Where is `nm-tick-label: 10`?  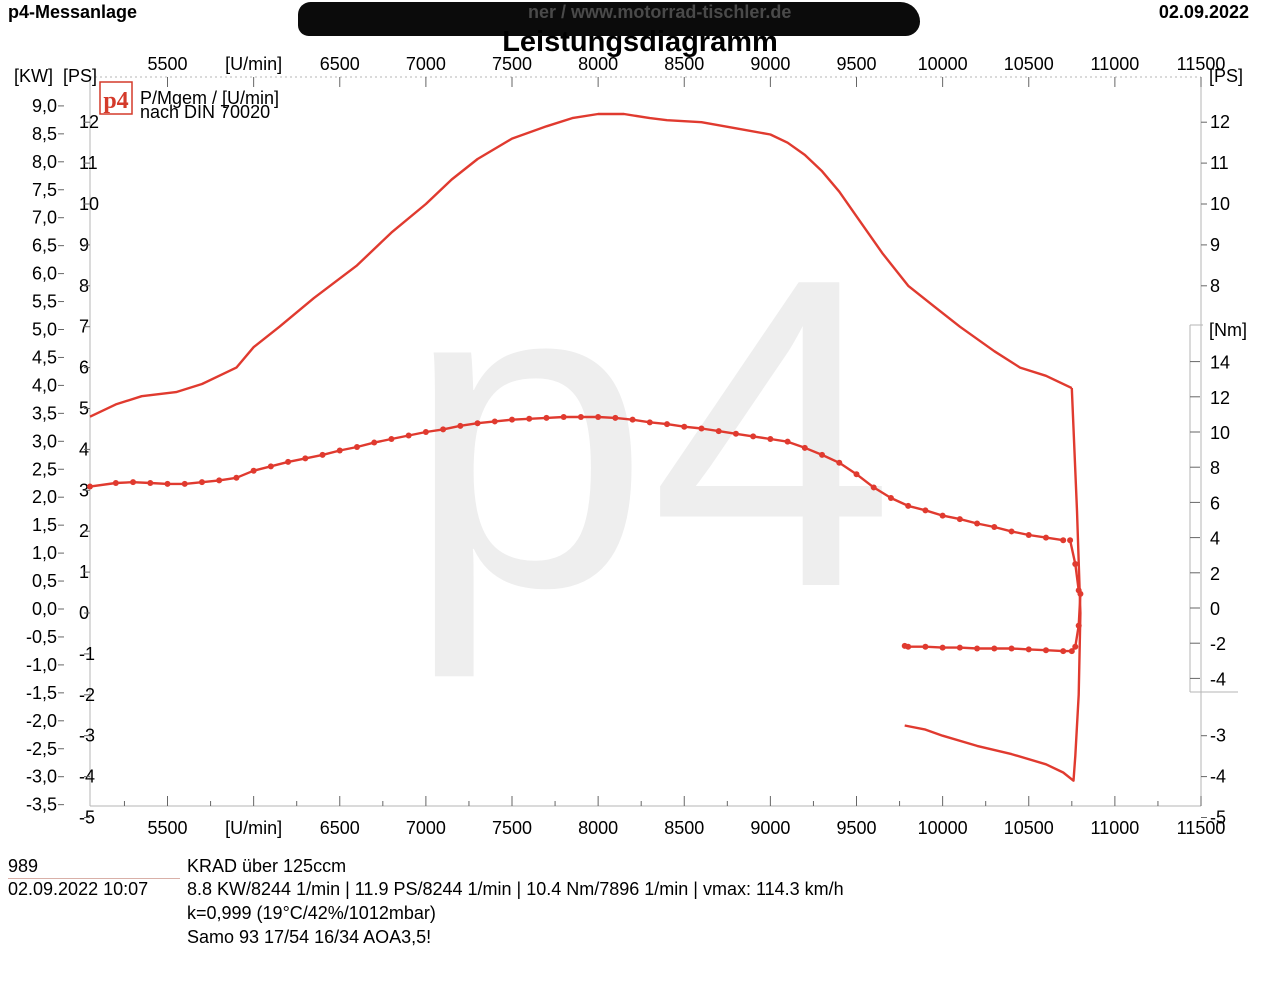 nm-tick-label: 10 is located at coordinates (1220, 433).